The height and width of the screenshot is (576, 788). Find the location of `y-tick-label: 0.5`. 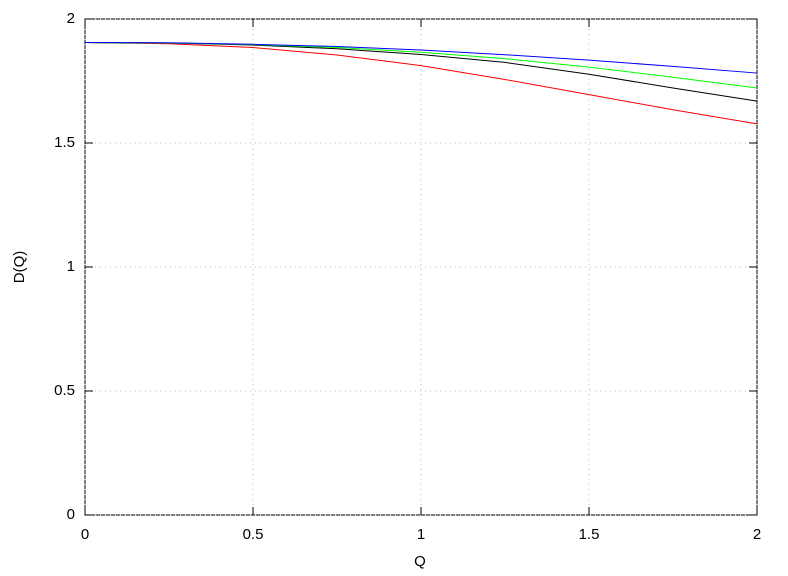

y-tick-label: 0.5 is located at coordinates (64, 390).